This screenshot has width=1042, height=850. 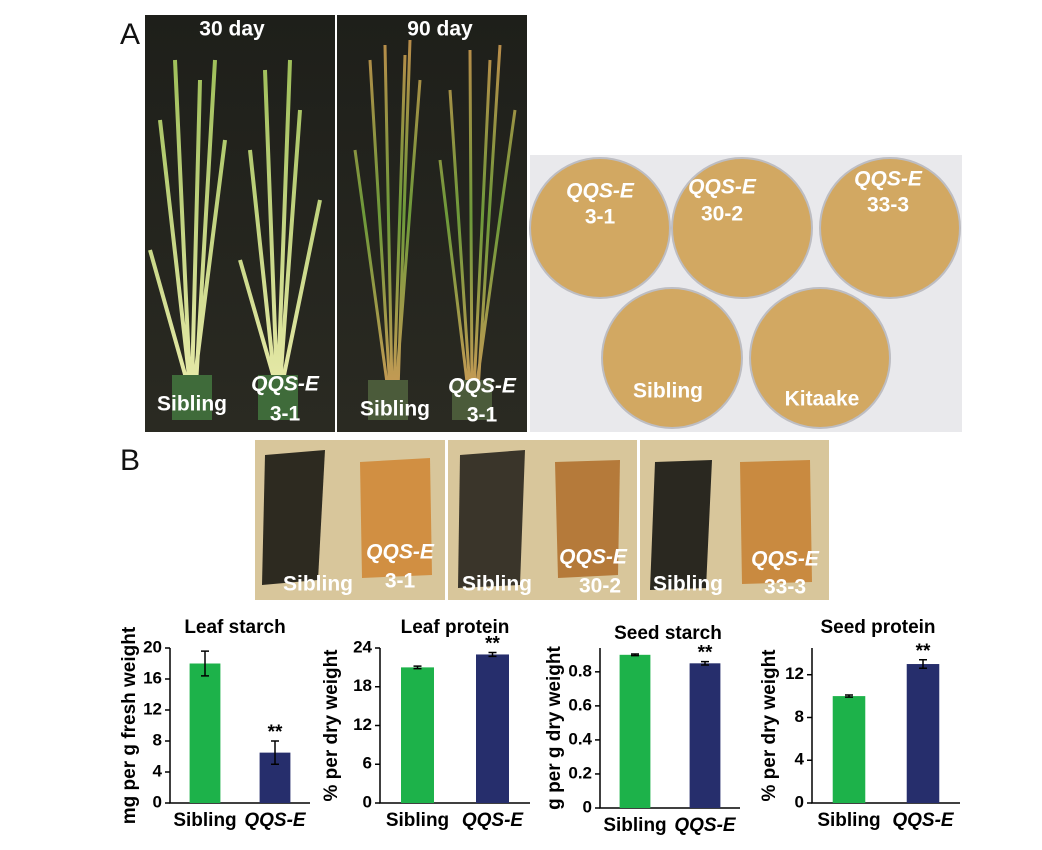 I want to click on seed-label: 33-3, so click(x=888, y=205).